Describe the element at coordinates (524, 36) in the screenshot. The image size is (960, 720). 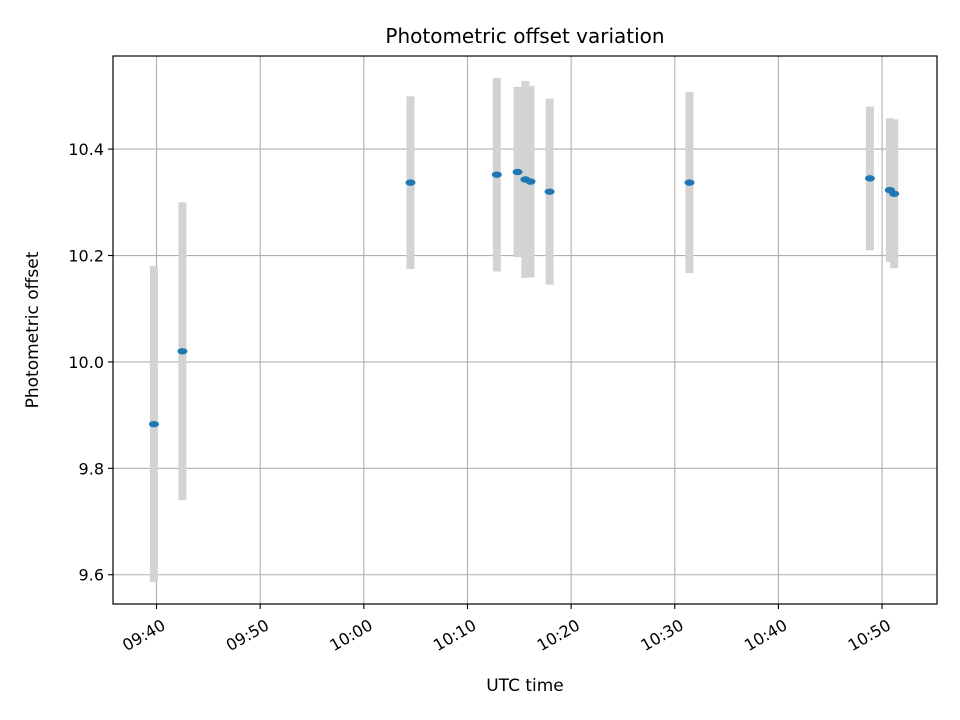
I see `chart-title: Photometric offset variation` at that location.